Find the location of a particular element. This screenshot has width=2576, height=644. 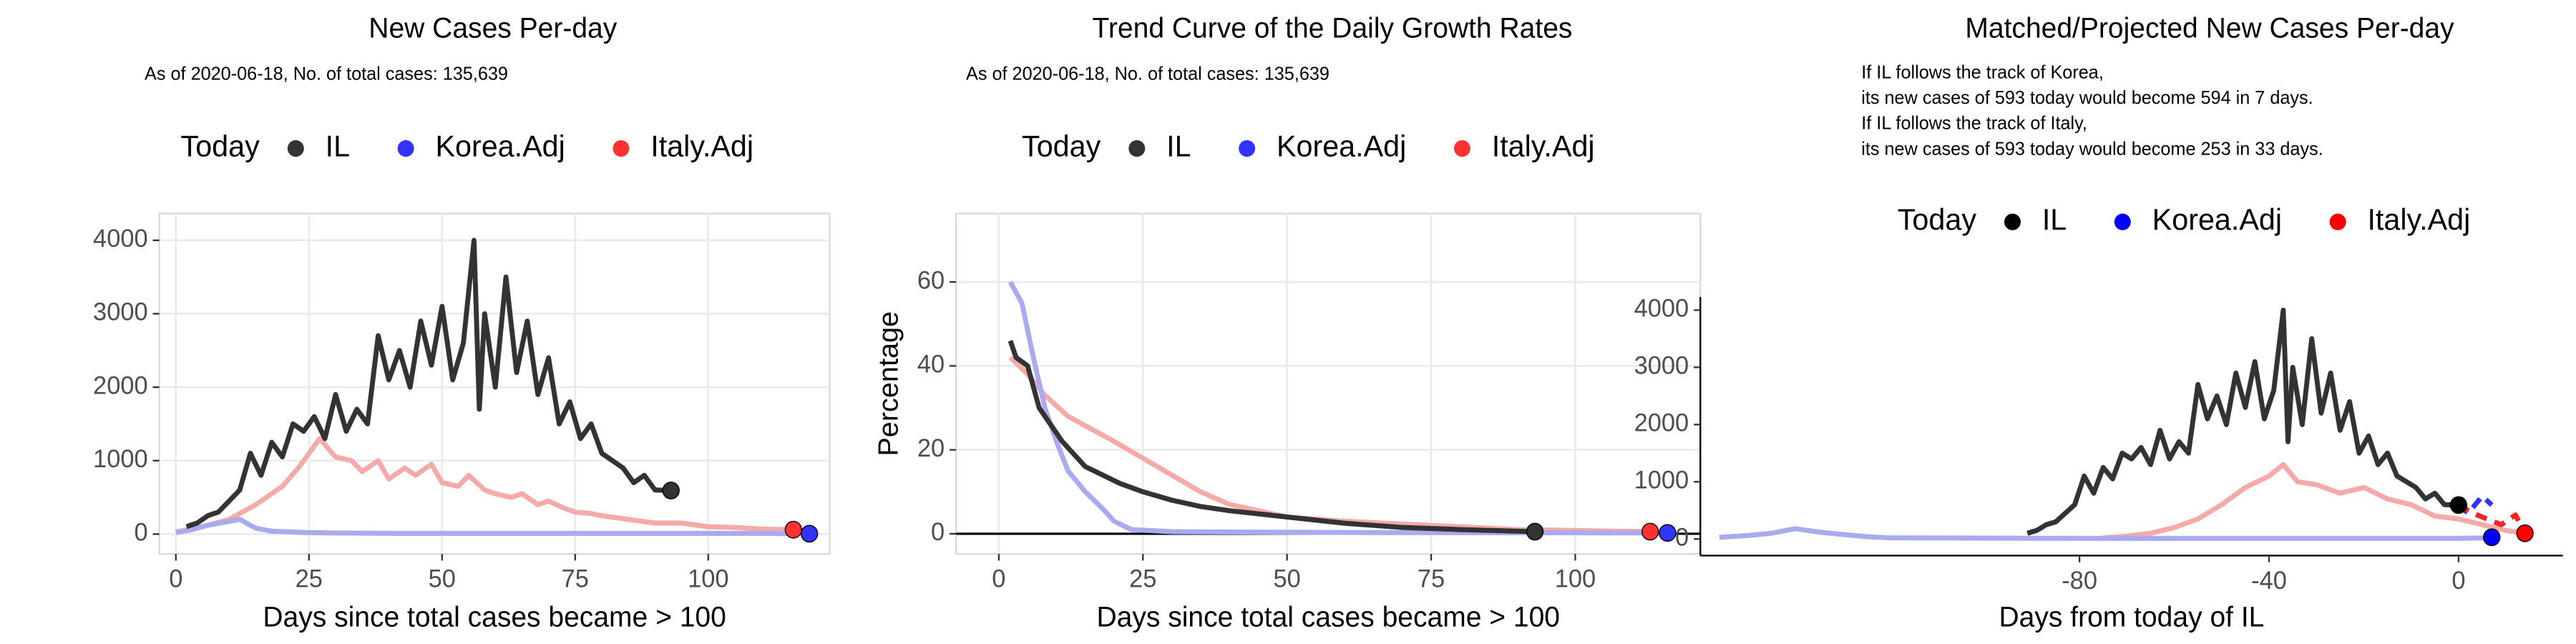

subtitle: If IL follows the track of Korea, is located at coordinates (1982, 72).